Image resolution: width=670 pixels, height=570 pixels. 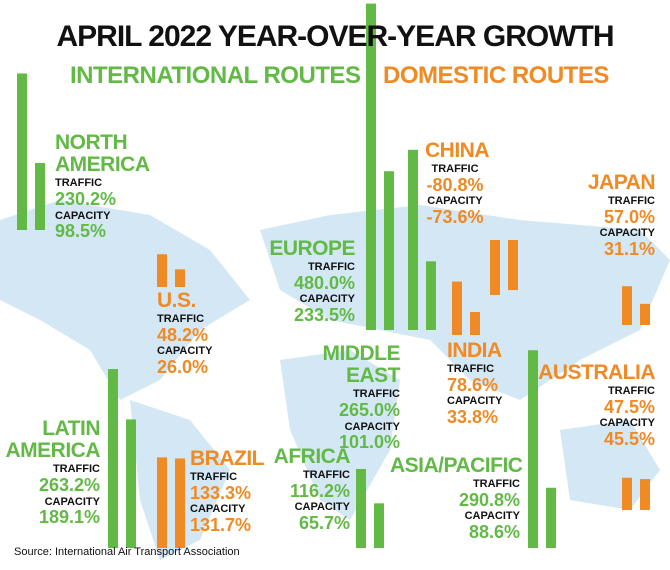 I want to click on region-block: CHINA TRAFFIC -80.8% CAPACITY -73.6%, so click(x=457, y=183).